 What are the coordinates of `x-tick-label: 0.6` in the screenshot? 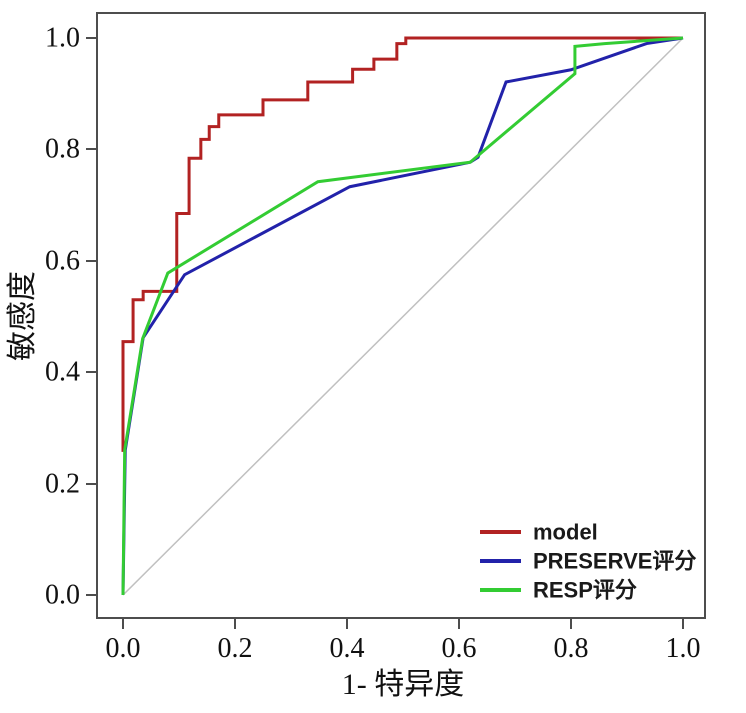 It's located at (459, 648).